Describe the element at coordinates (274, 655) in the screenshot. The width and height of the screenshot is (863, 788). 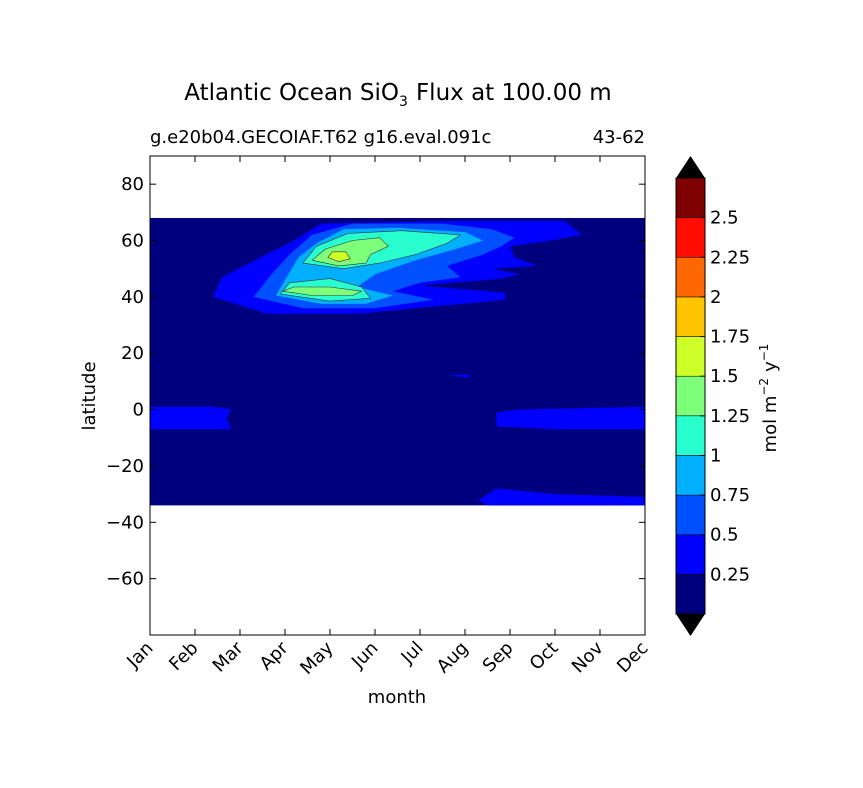
I see `x-tick-label: Apr` at that location.